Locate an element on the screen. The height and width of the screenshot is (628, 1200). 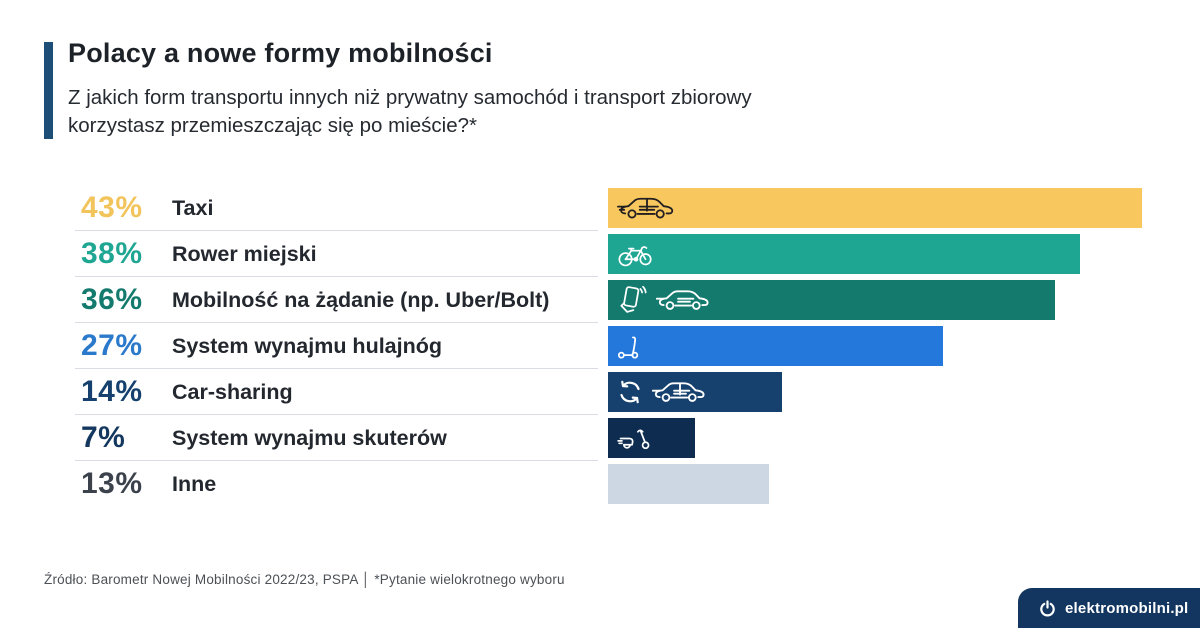
percent-value: 14% is located at coordinates (112, 391).